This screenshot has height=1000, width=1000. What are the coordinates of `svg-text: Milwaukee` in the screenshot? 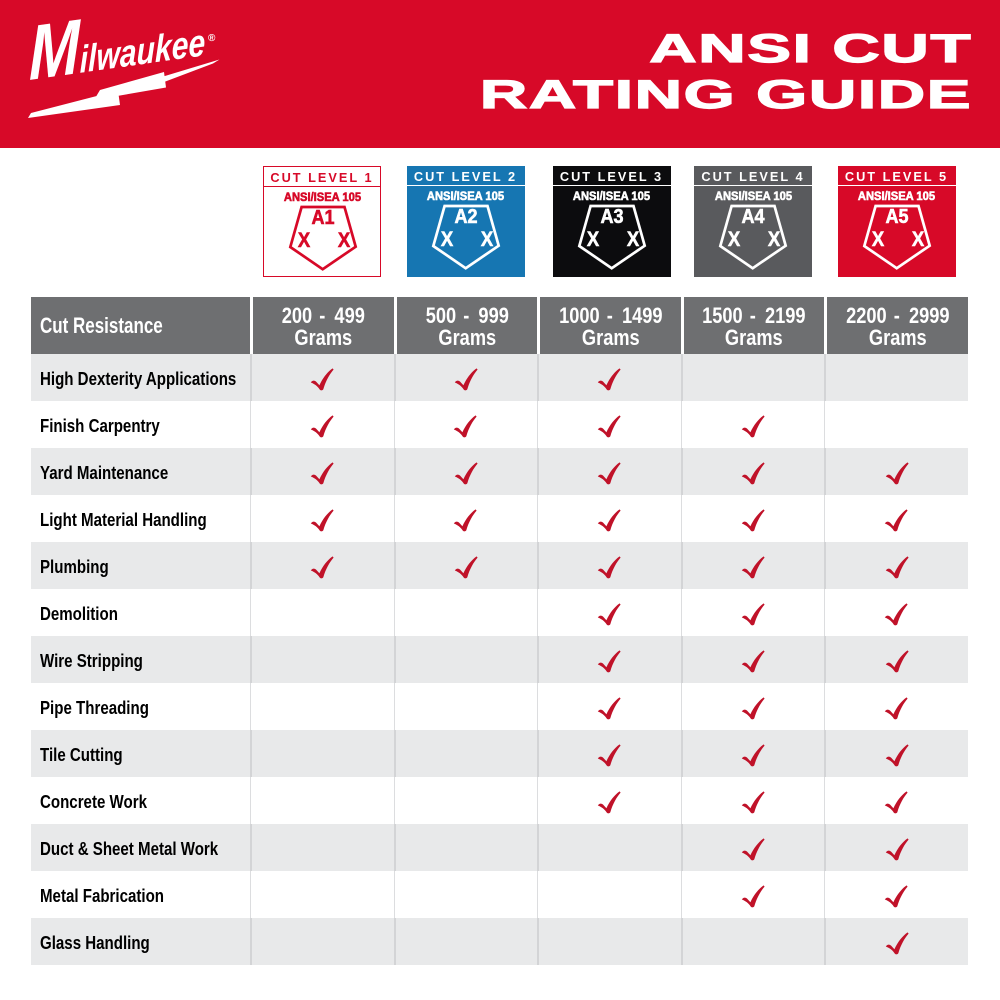 It's located at (117, 55).